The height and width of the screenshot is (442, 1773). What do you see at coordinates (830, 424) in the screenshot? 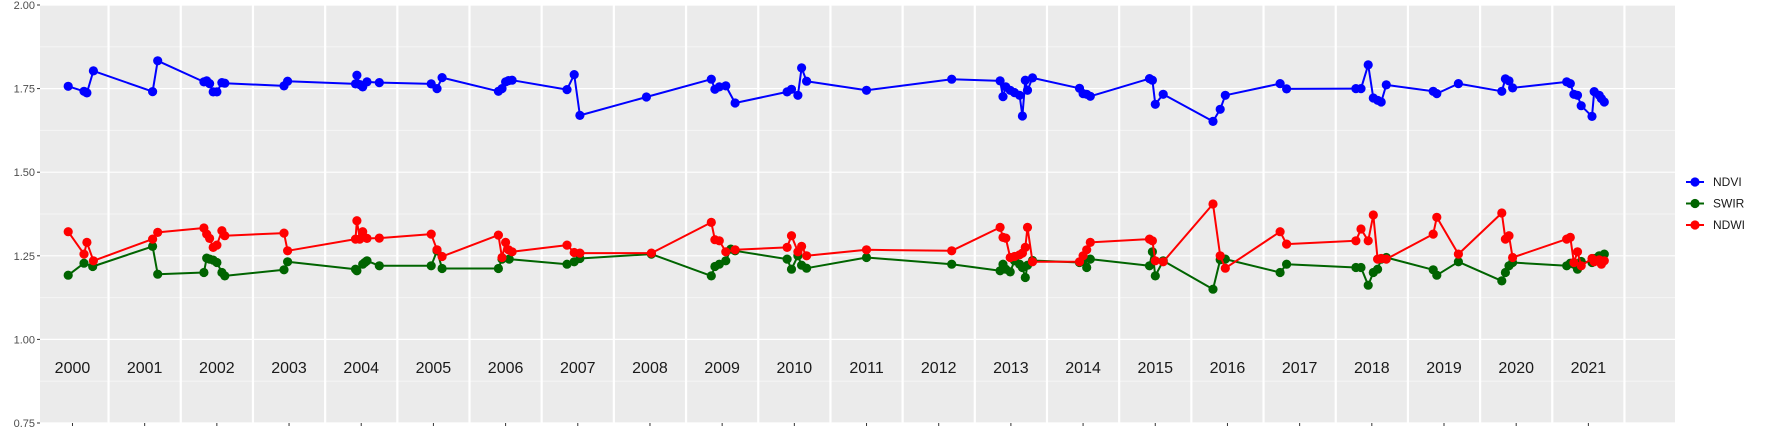
I see `x-axis` at bounding box center [830, 424].